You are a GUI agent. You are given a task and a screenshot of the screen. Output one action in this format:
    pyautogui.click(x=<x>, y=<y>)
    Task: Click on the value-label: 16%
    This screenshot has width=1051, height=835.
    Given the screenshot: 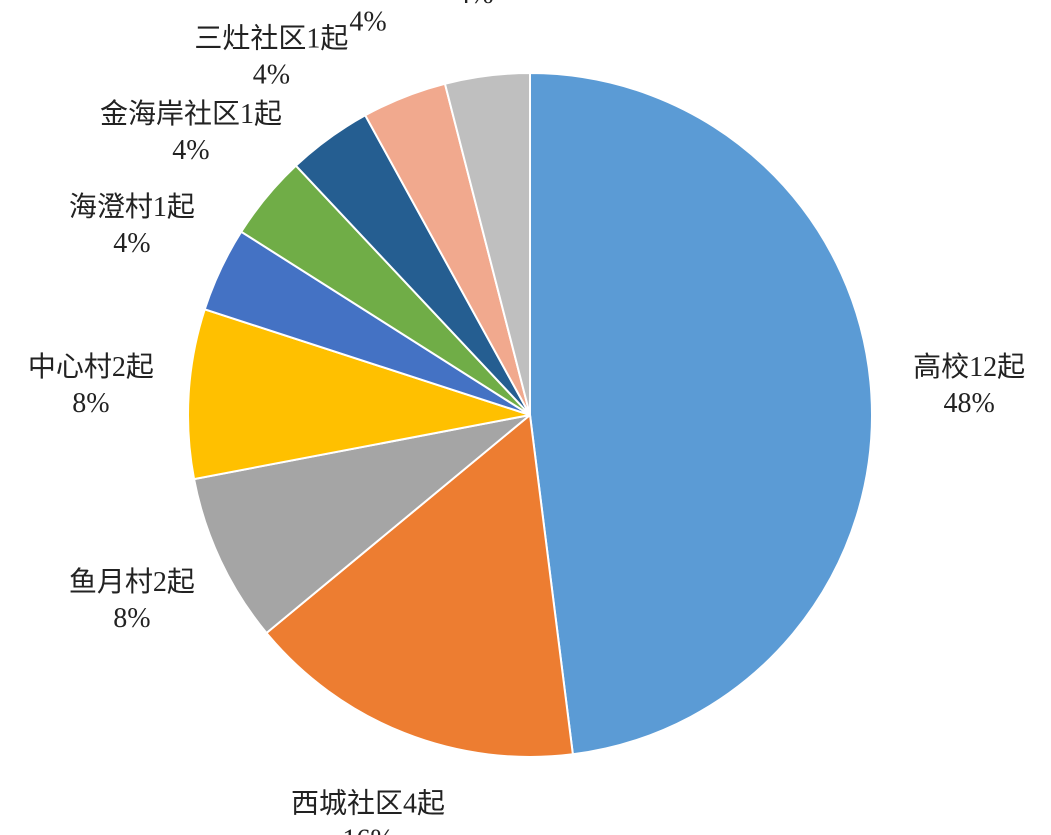 What is the action you would take?
    pyautogui.click(x=367, y=830)
    